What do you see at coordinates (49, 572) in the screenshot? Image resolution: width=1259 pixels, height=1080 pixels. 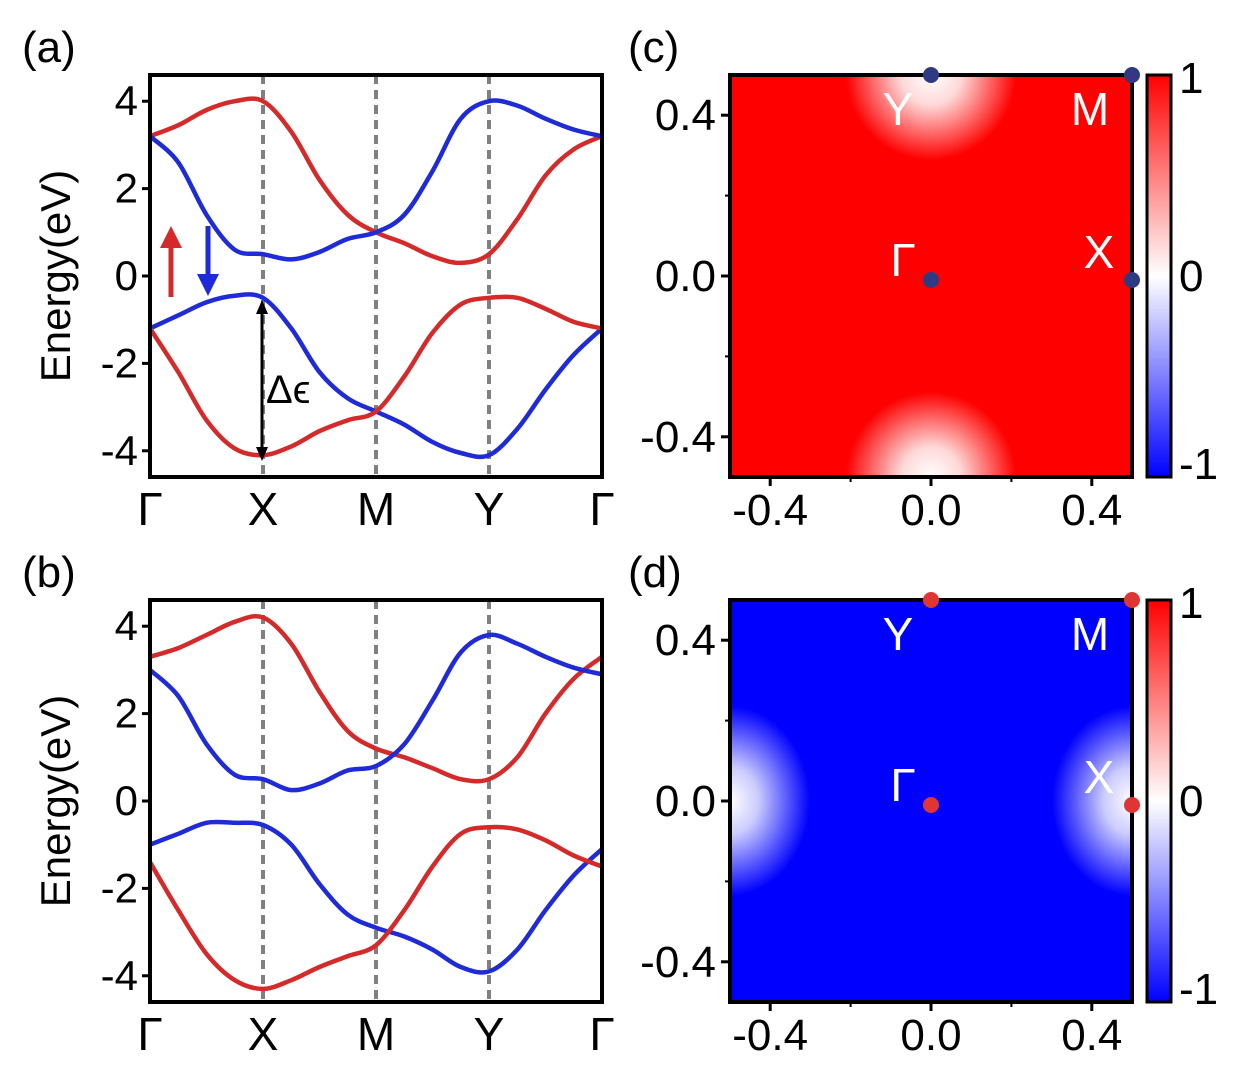 I see `panel-label-b: (b)` at bounding box center [49, 572].